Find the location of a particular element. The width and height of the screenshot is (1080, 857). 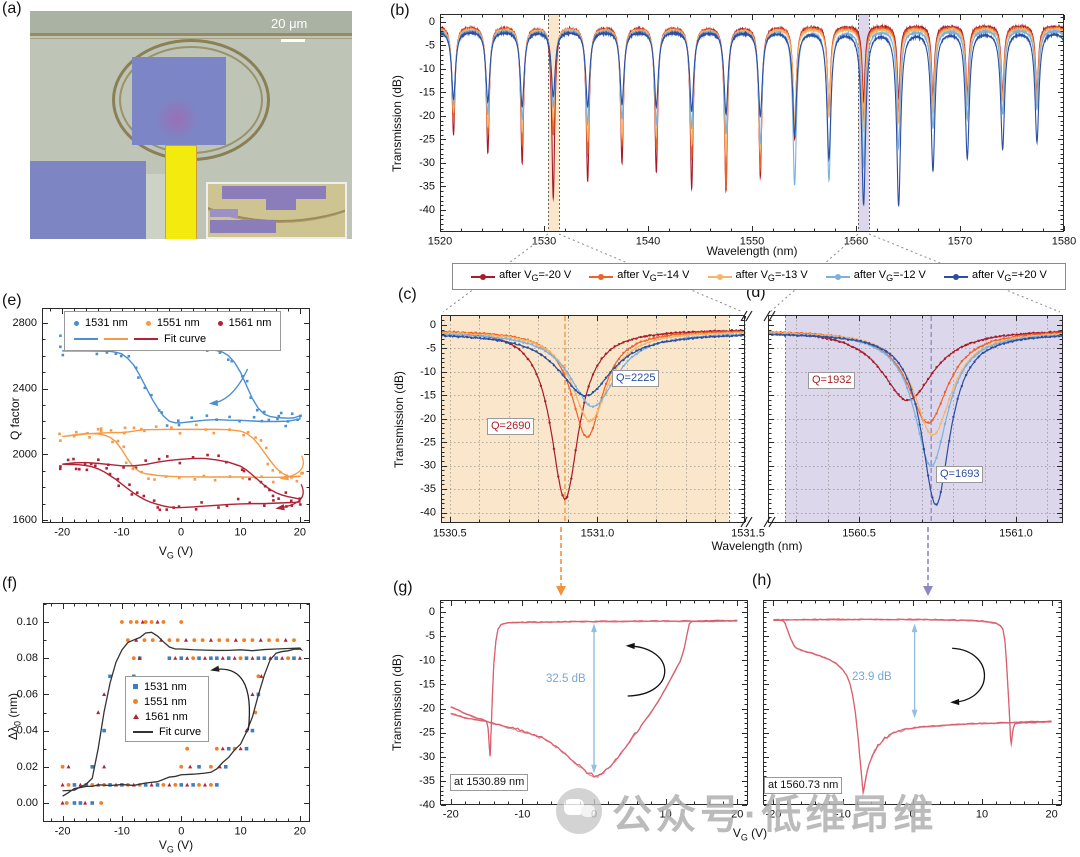

h-extinction-label: 23.9 dB is located at coordinates (872, 677).